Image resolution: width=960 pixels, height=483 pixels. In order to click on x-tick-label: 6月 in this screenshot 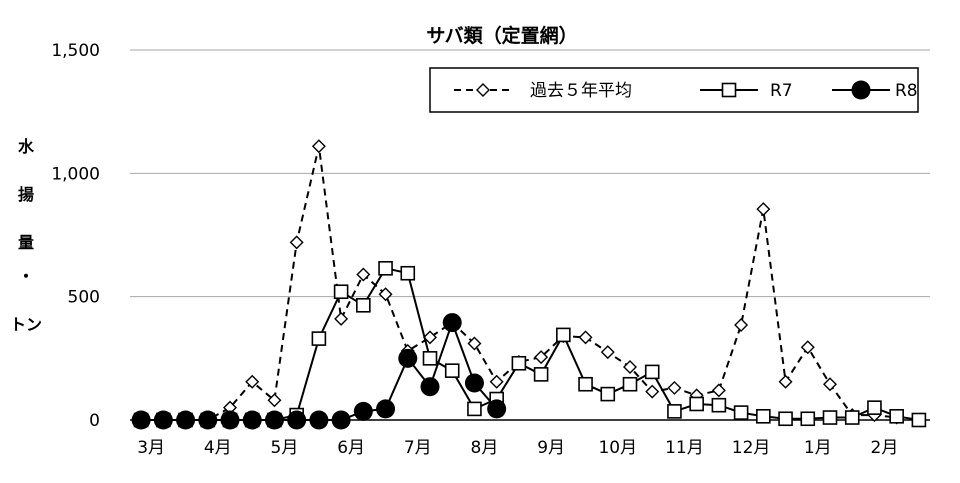, I will do `click(351, 448)`.